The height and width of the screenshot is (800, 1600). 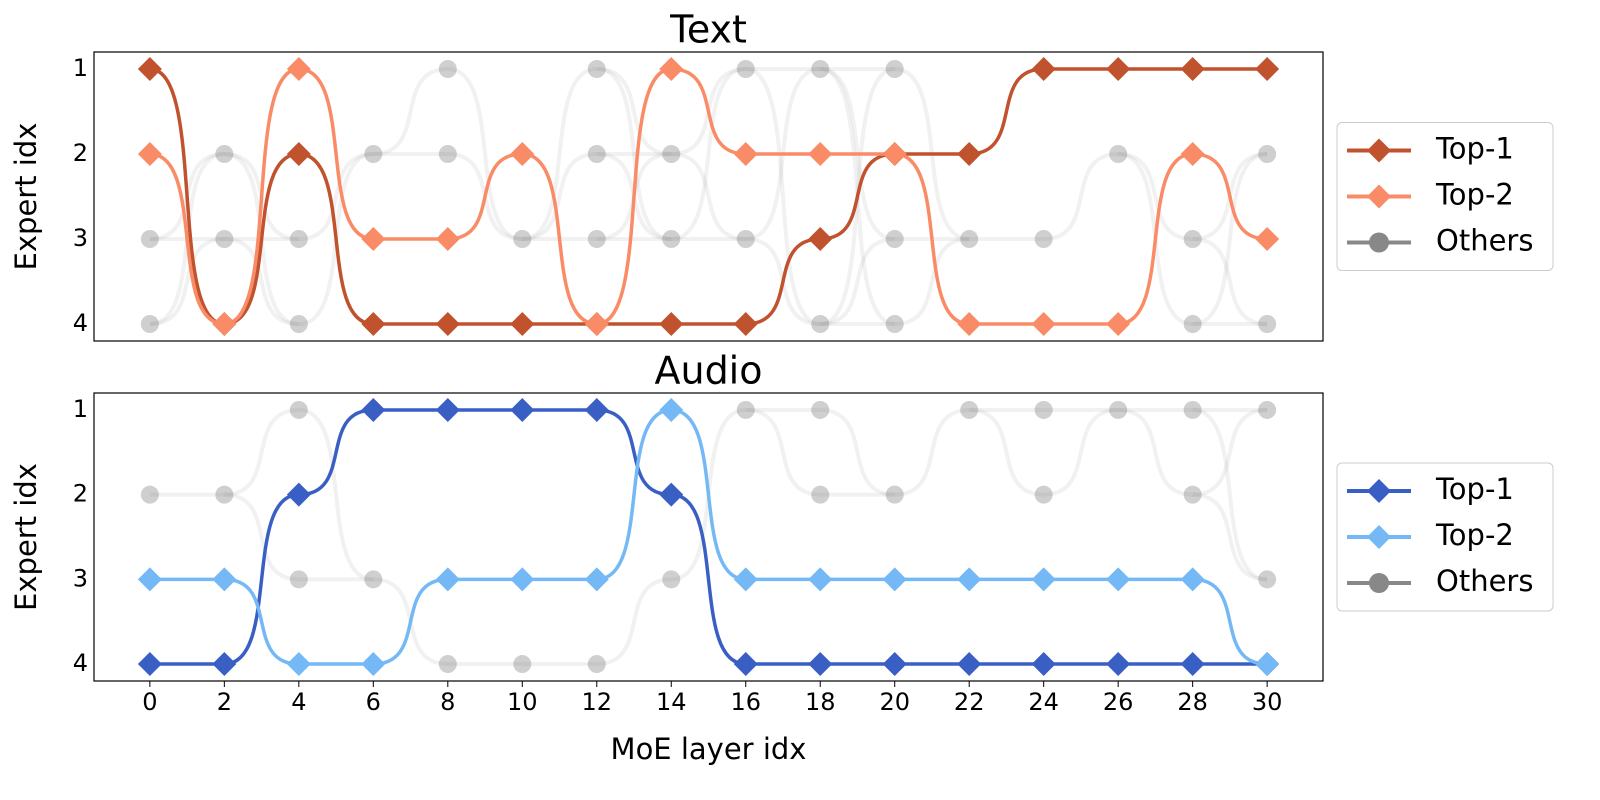 What do you see at coordinates (149, 702) in the screenshot?
I see `x-tick-label: 0` at bounding box center [149, 702].